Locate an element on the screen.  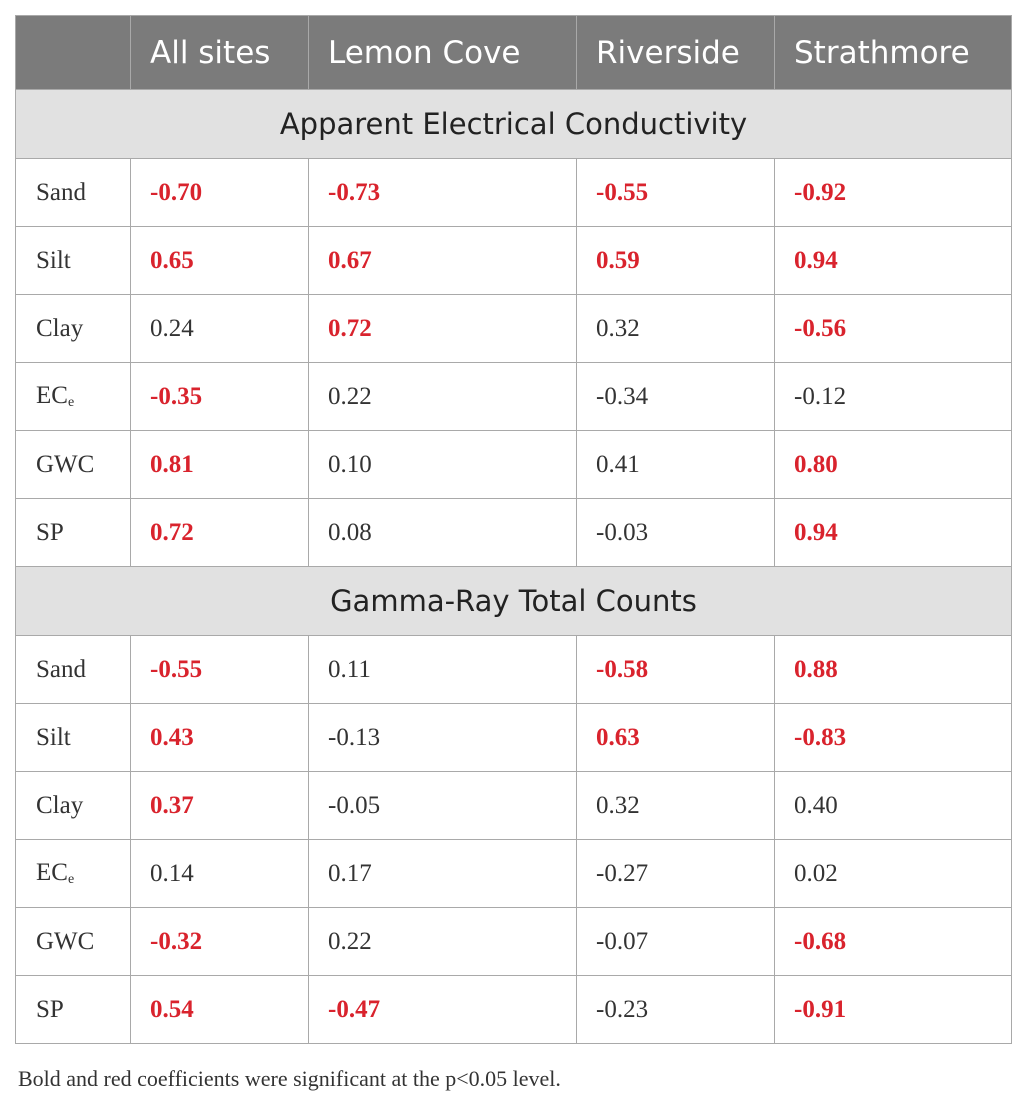
row-label: Sand is located at coordinates (61, 192).